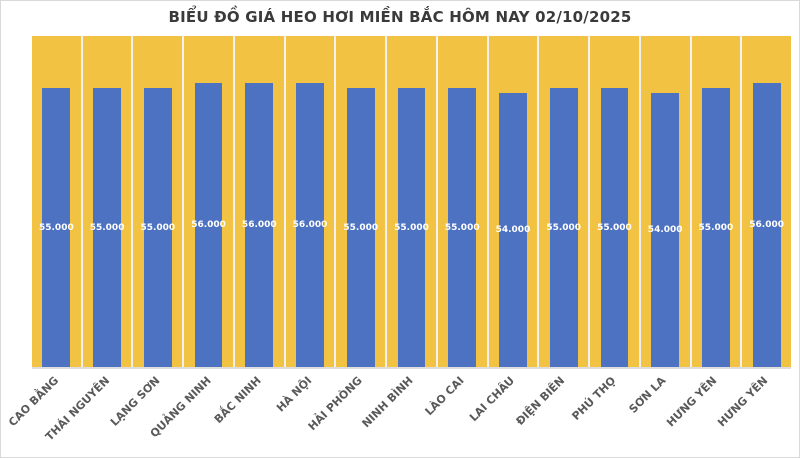  Describe the element at coordinates (387, 402) in the screenshot. I see `x-axis-label: NINH BÌNH` at that location.